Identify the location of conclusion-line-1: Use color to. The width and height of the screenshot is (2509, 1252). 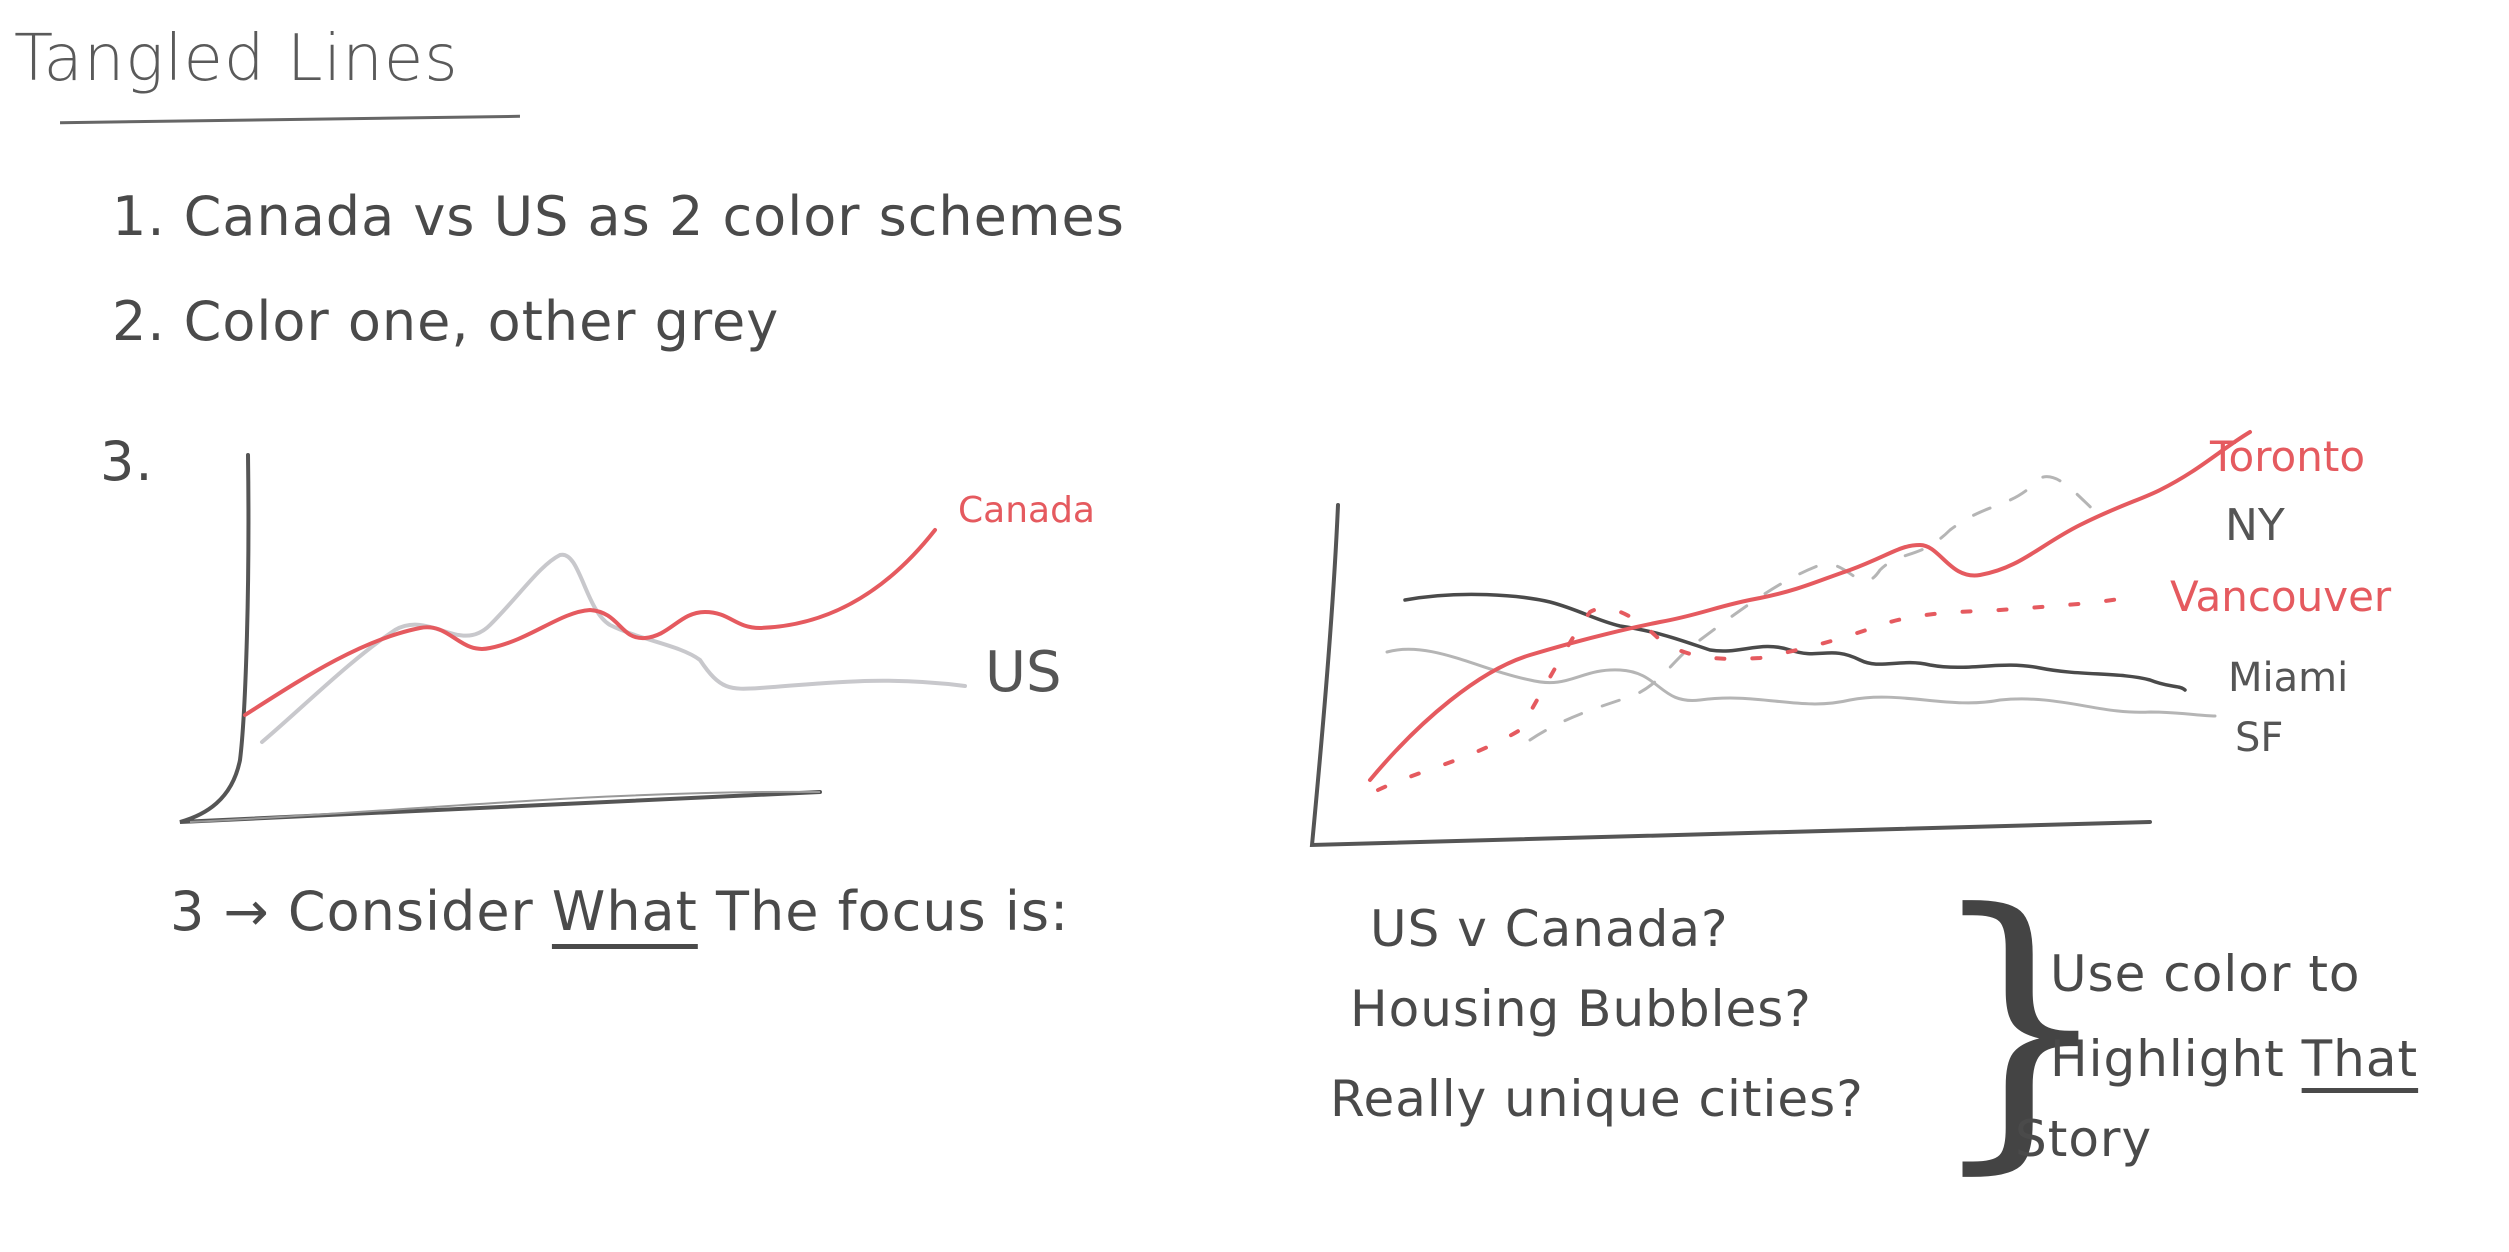
(2205, 974).